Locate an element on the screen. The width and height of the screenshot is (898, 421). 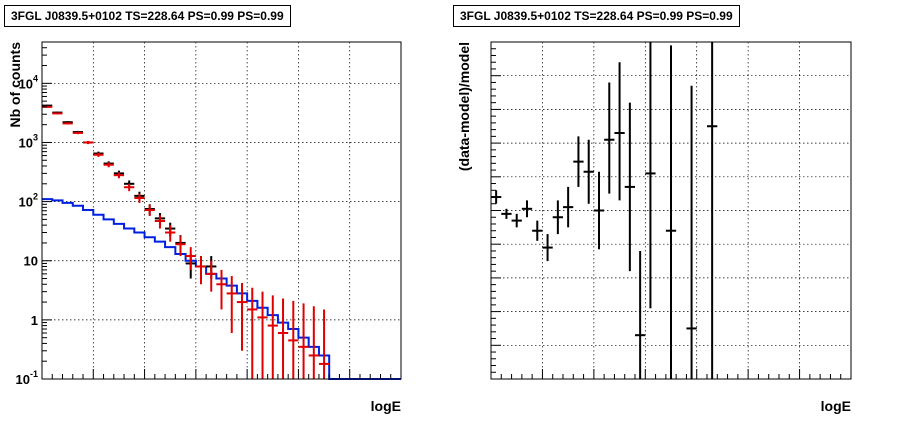
y-tick-label: 10⁻¹ is located at coordinates (27, 378).